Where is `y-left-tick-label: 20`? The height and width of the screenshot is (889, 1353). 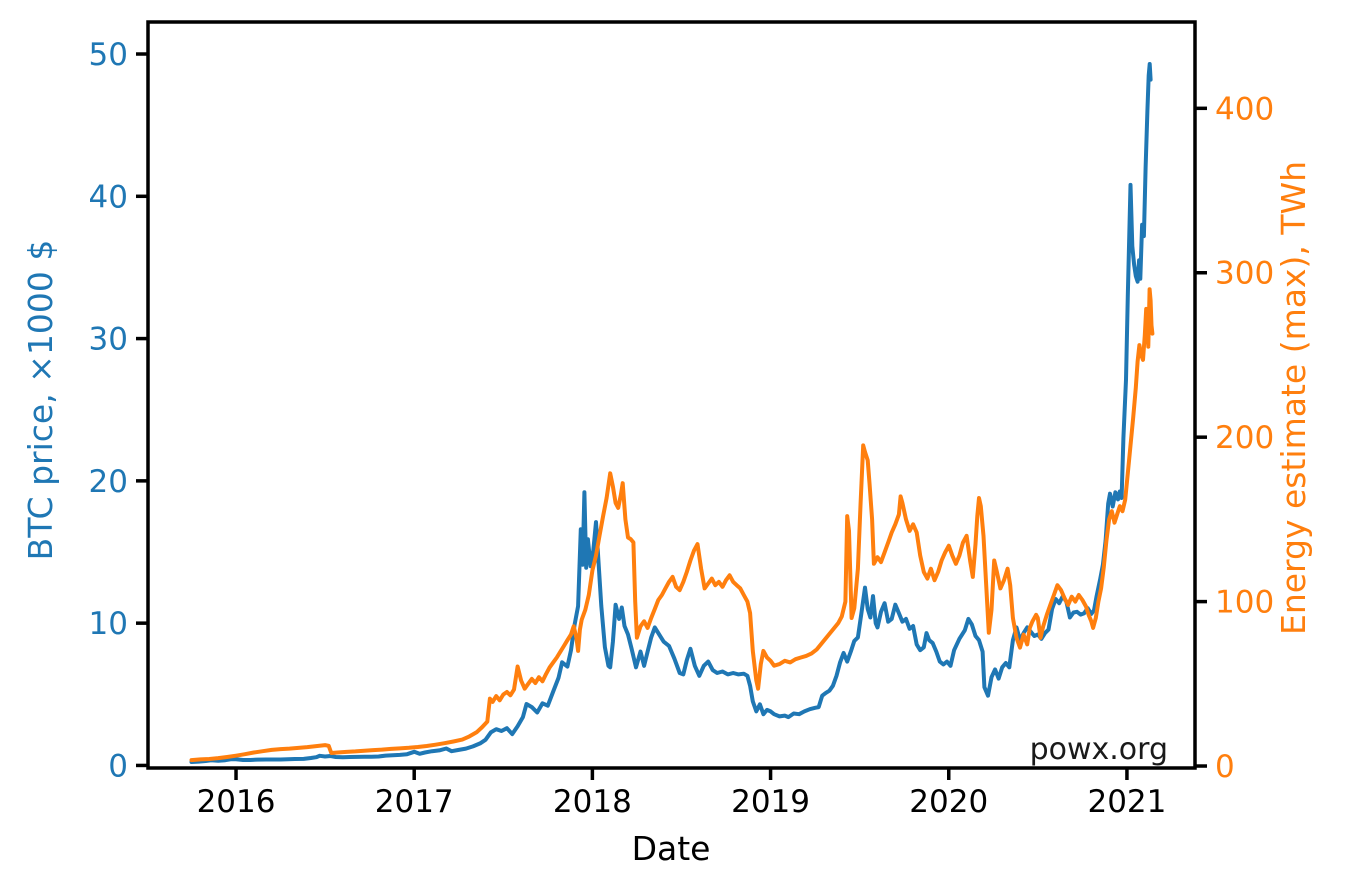 y-left-tick-label: 20 is located at coordinates (108, 482).